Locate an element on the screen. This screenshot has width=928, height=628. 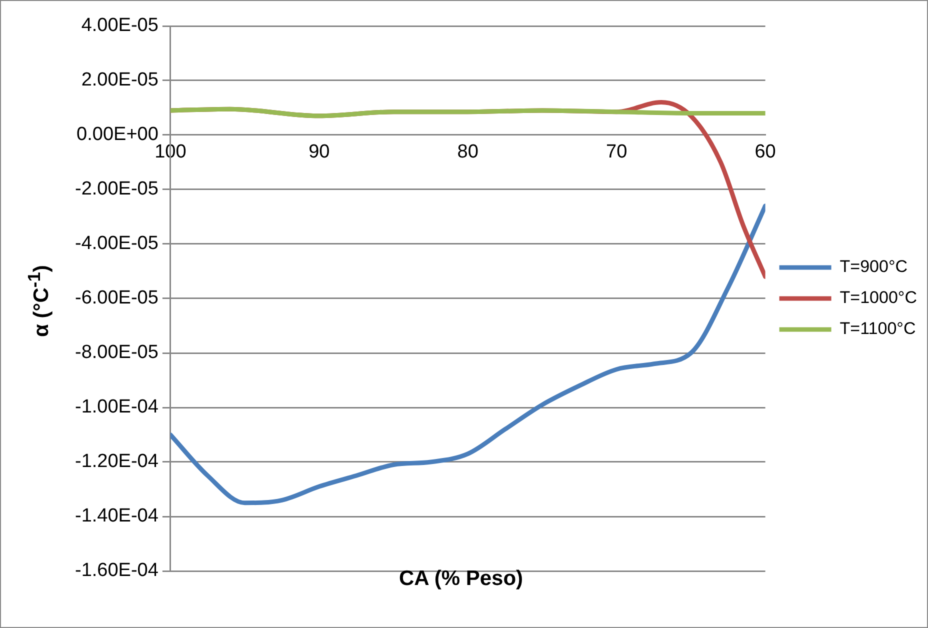
y-tick-label: -1.20E-04 is located at coordinates (116, 461).